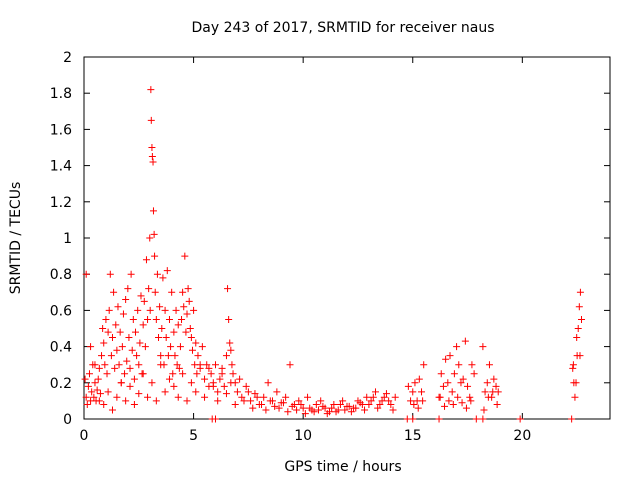 This screenshot has width=640, height=480. Describe the element at coordinates (61, 203) in the screenshot. I see `y-tick-label: 1.2` at that location.